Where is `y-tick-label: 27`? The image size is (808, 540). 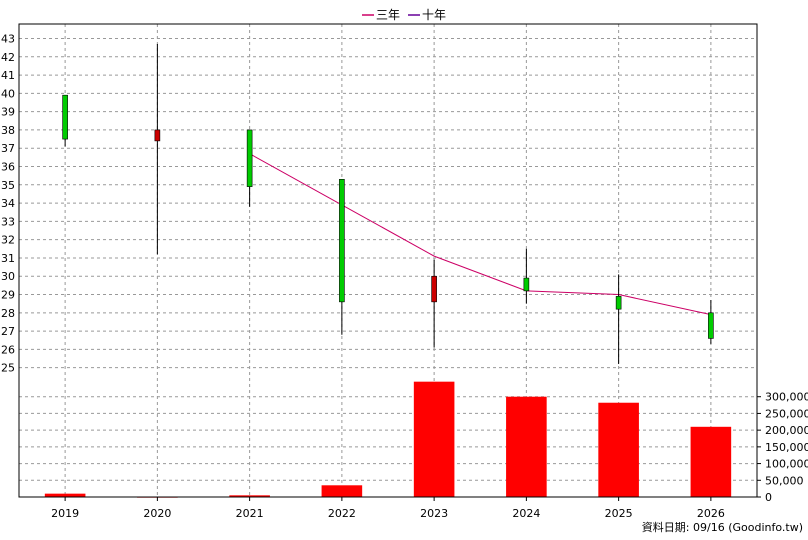 y-tick-label: 27 is located at coordinates (8, 331).